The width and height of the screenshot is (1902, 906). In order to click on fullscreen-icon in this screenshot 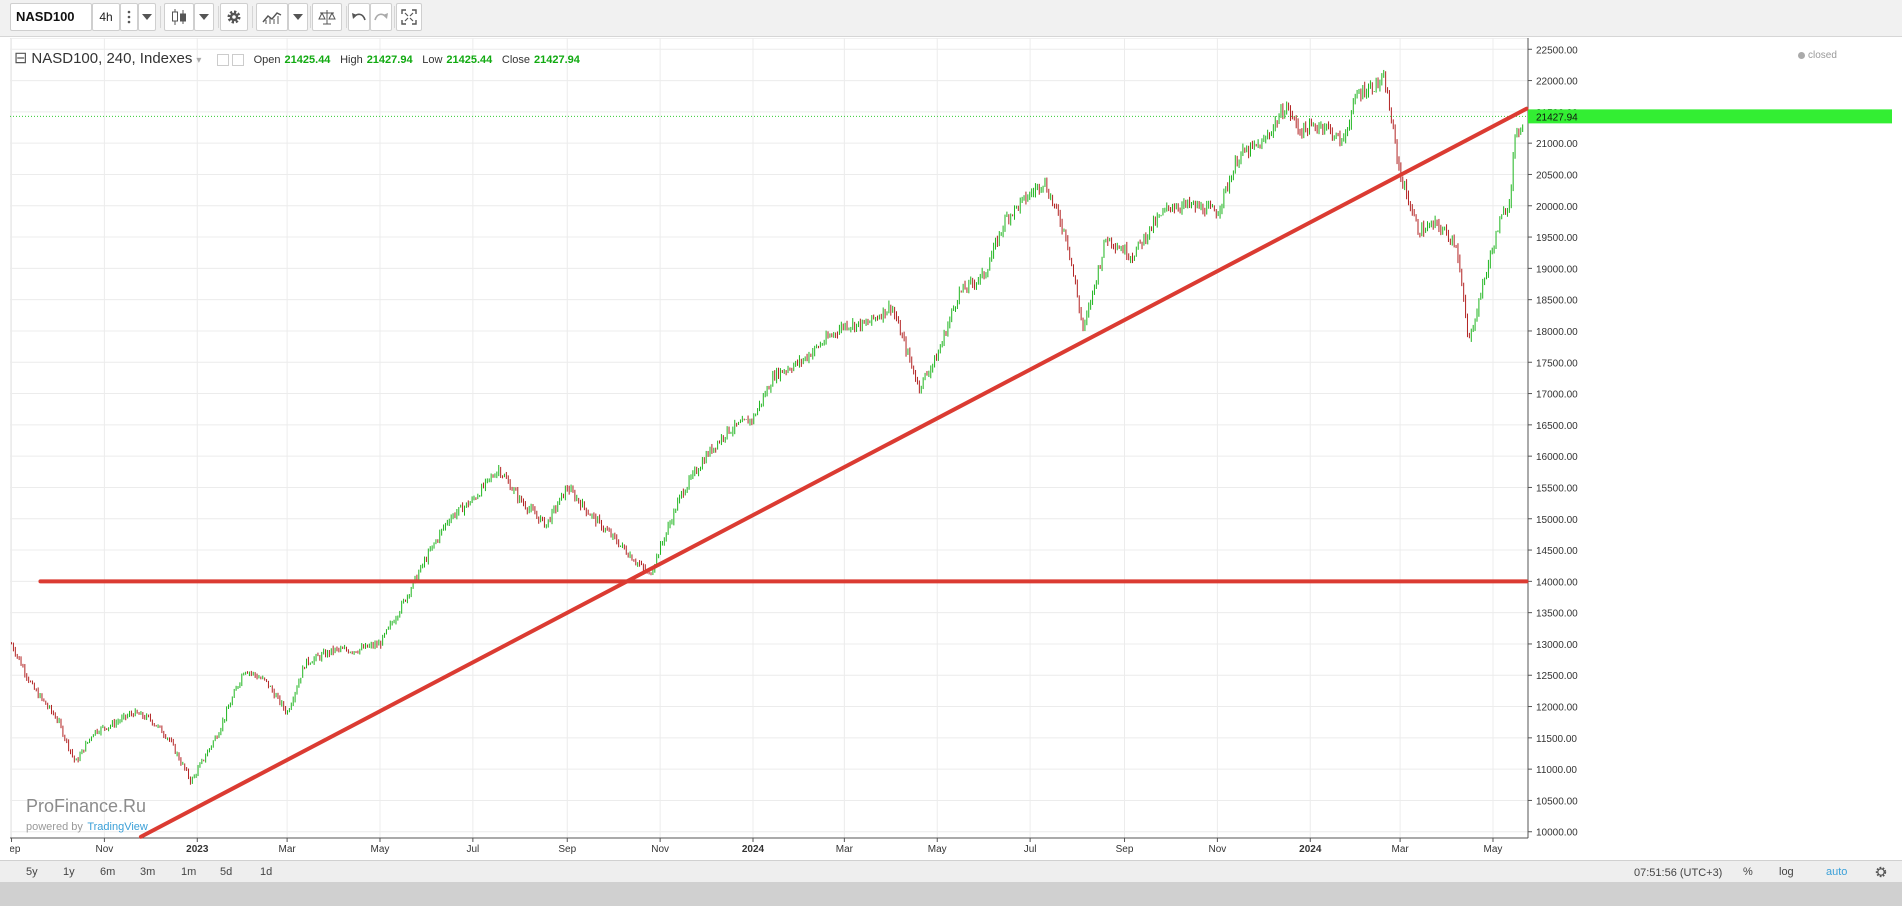, I will do `click(409, 17)`.